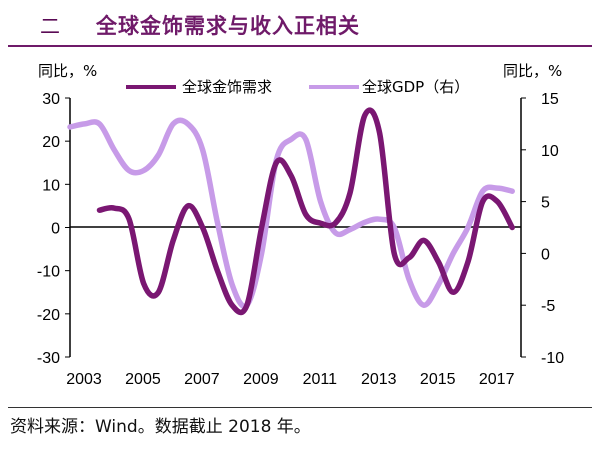 The image size is (599, 456). I want to click on left-tick-label: -10, so click(48, 272).